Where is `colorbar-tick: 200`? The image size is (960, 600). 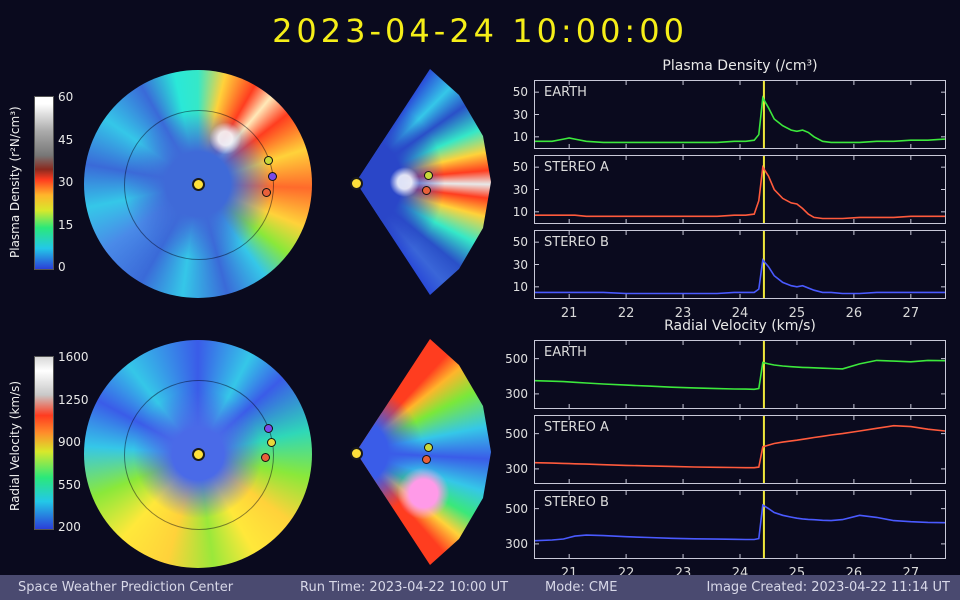
colorbar-tick: 200 is located at coordinates (69, 527).